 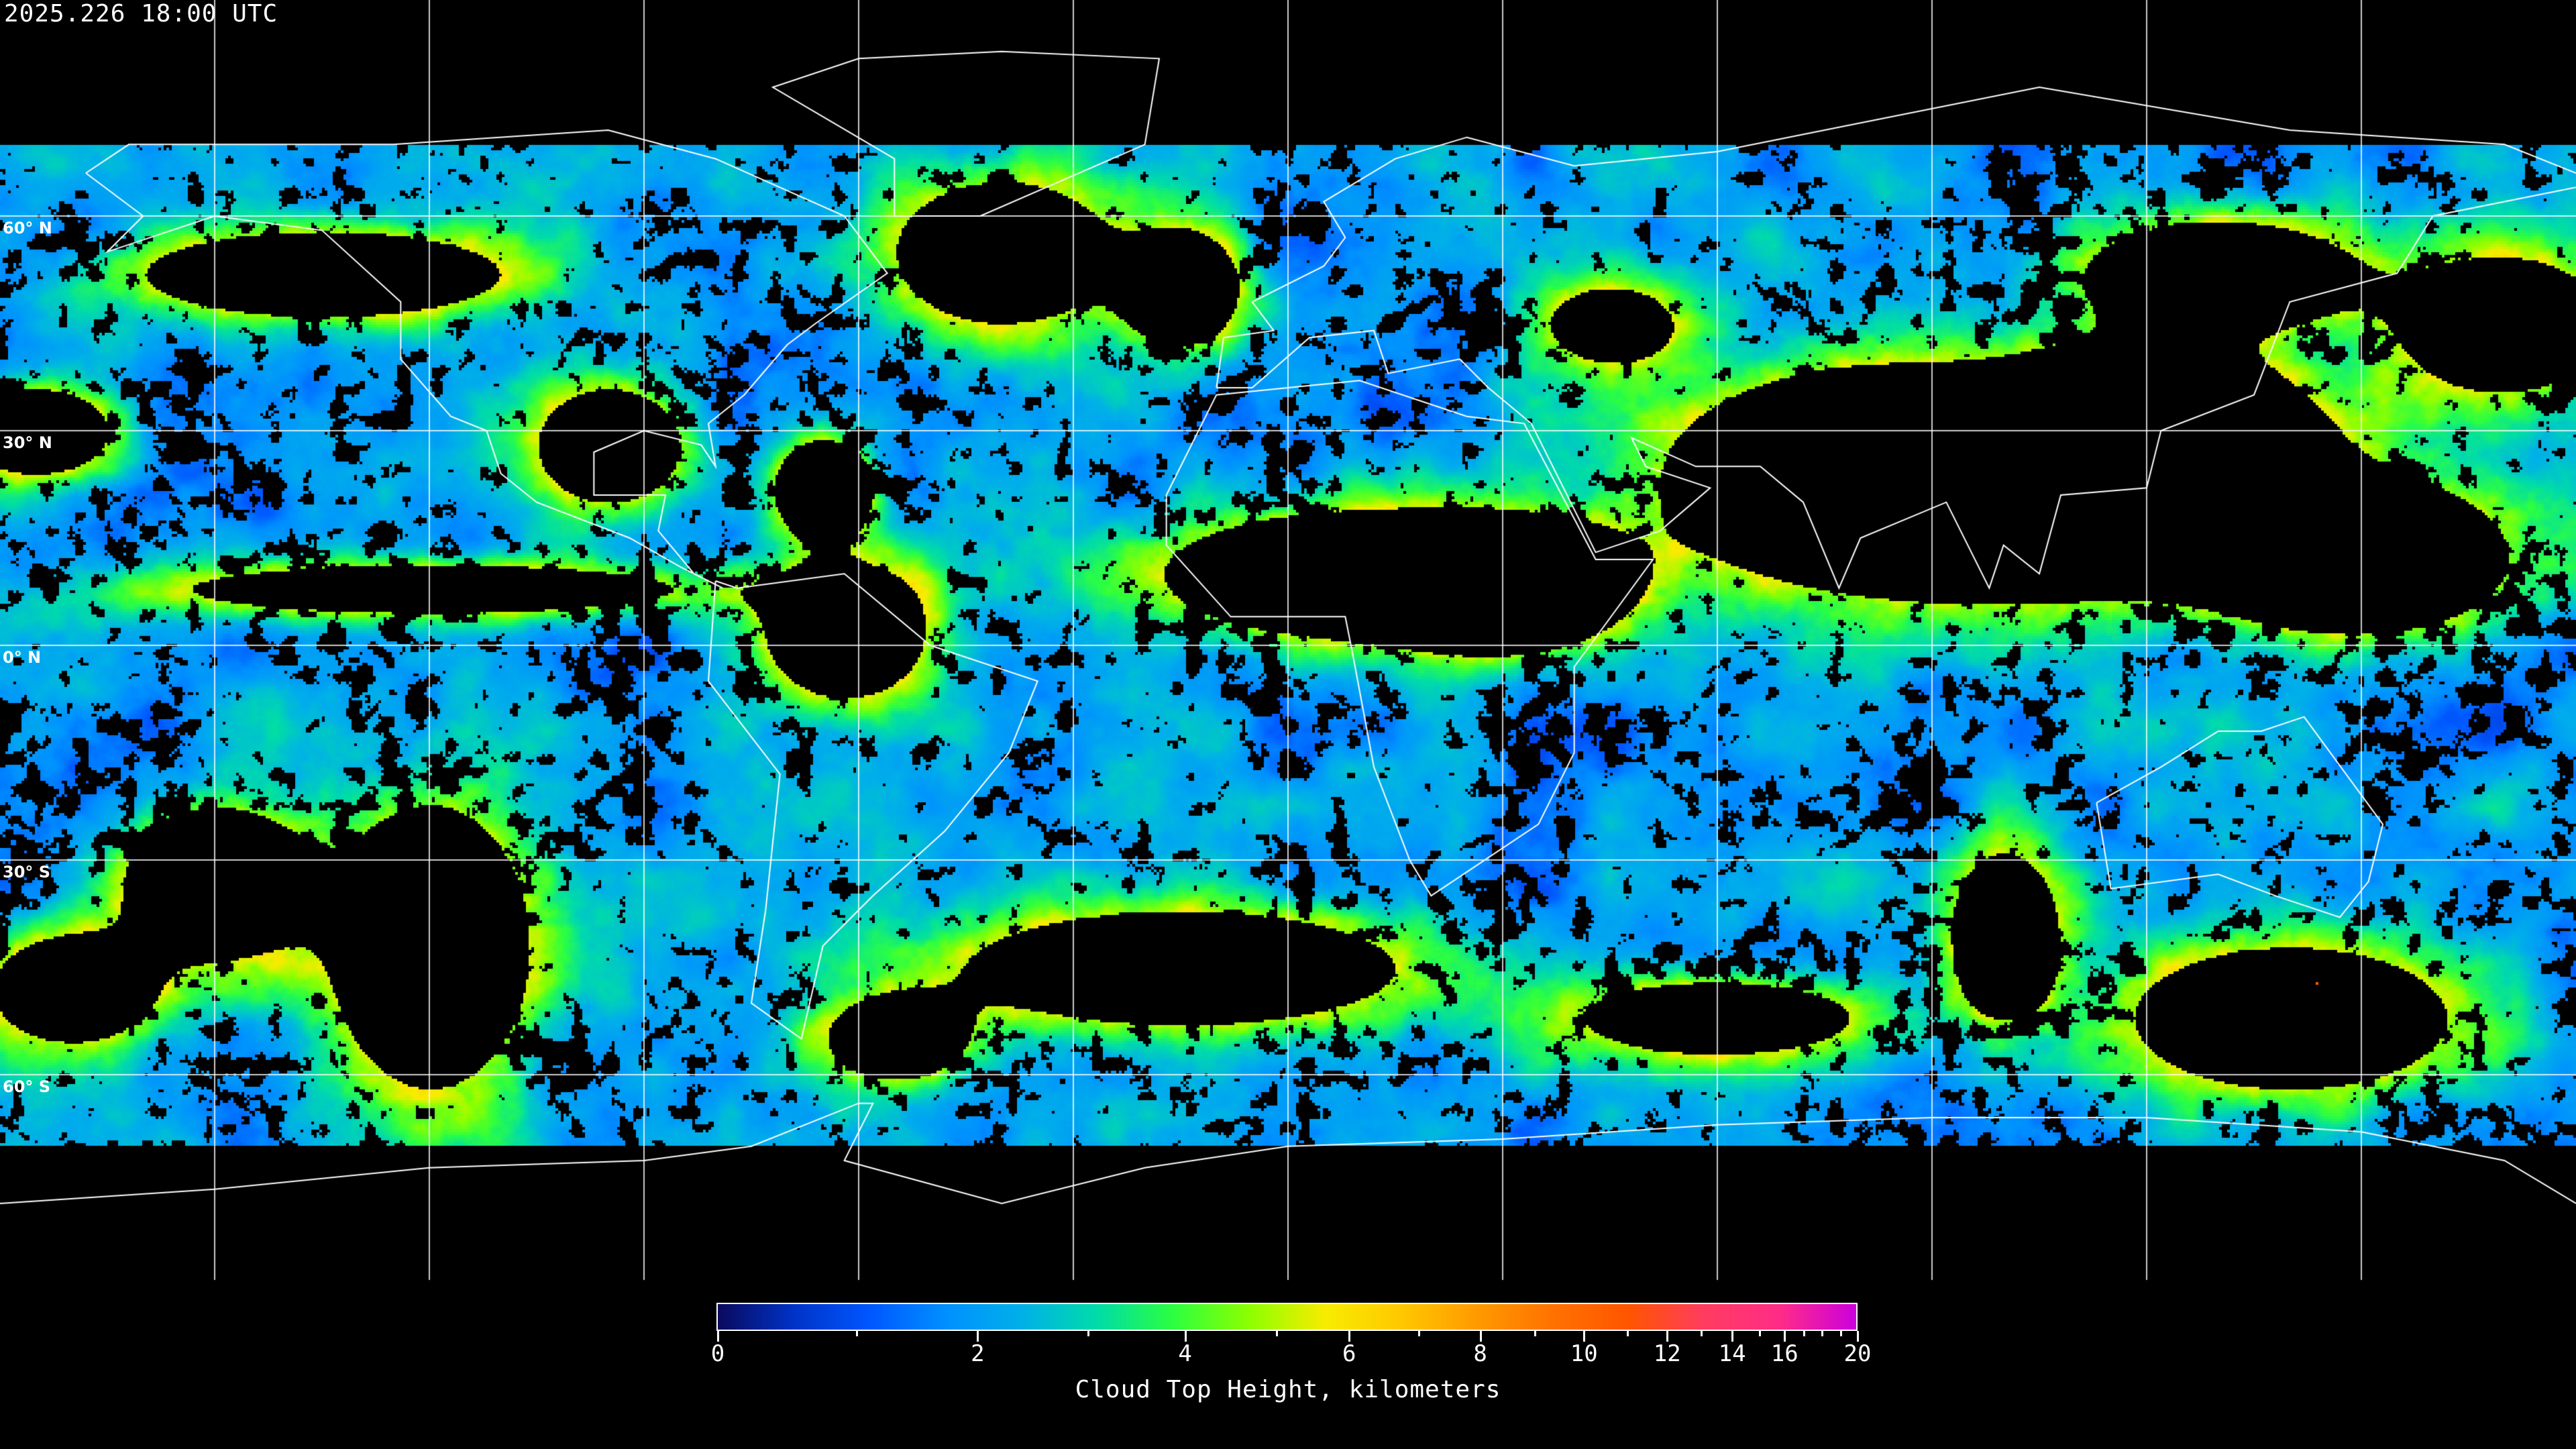 What do you see at coordinates (27, 228) in the screenshot?
I see `latitude-label: 60° N` at bounding box center [27, 228].